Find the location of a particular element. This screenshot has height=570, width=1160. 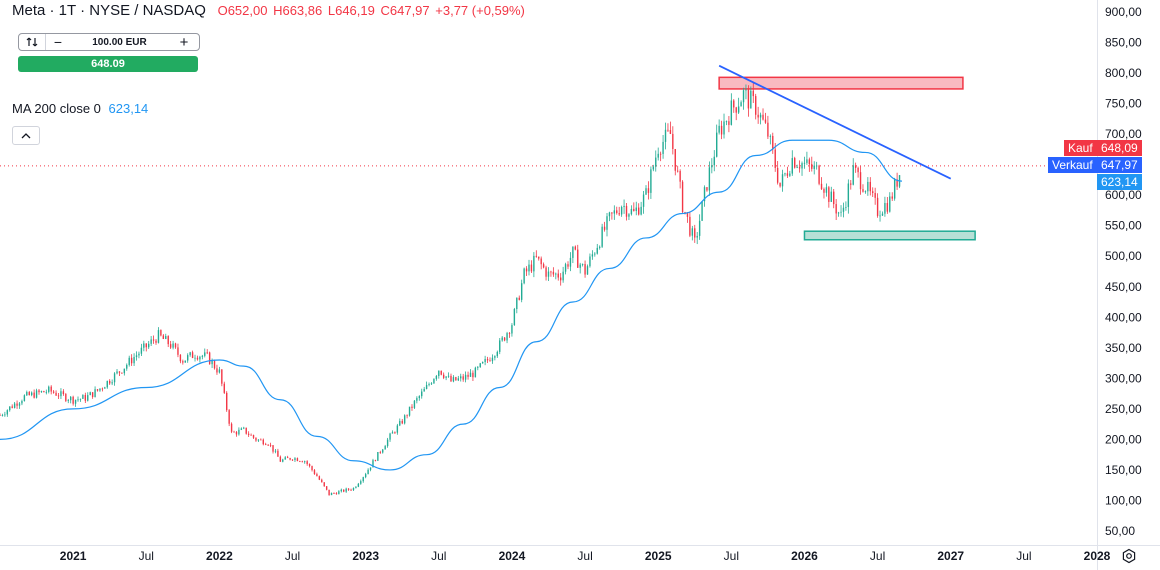

y-tick-label: 700,00 is located at coordinates (1123, 134).